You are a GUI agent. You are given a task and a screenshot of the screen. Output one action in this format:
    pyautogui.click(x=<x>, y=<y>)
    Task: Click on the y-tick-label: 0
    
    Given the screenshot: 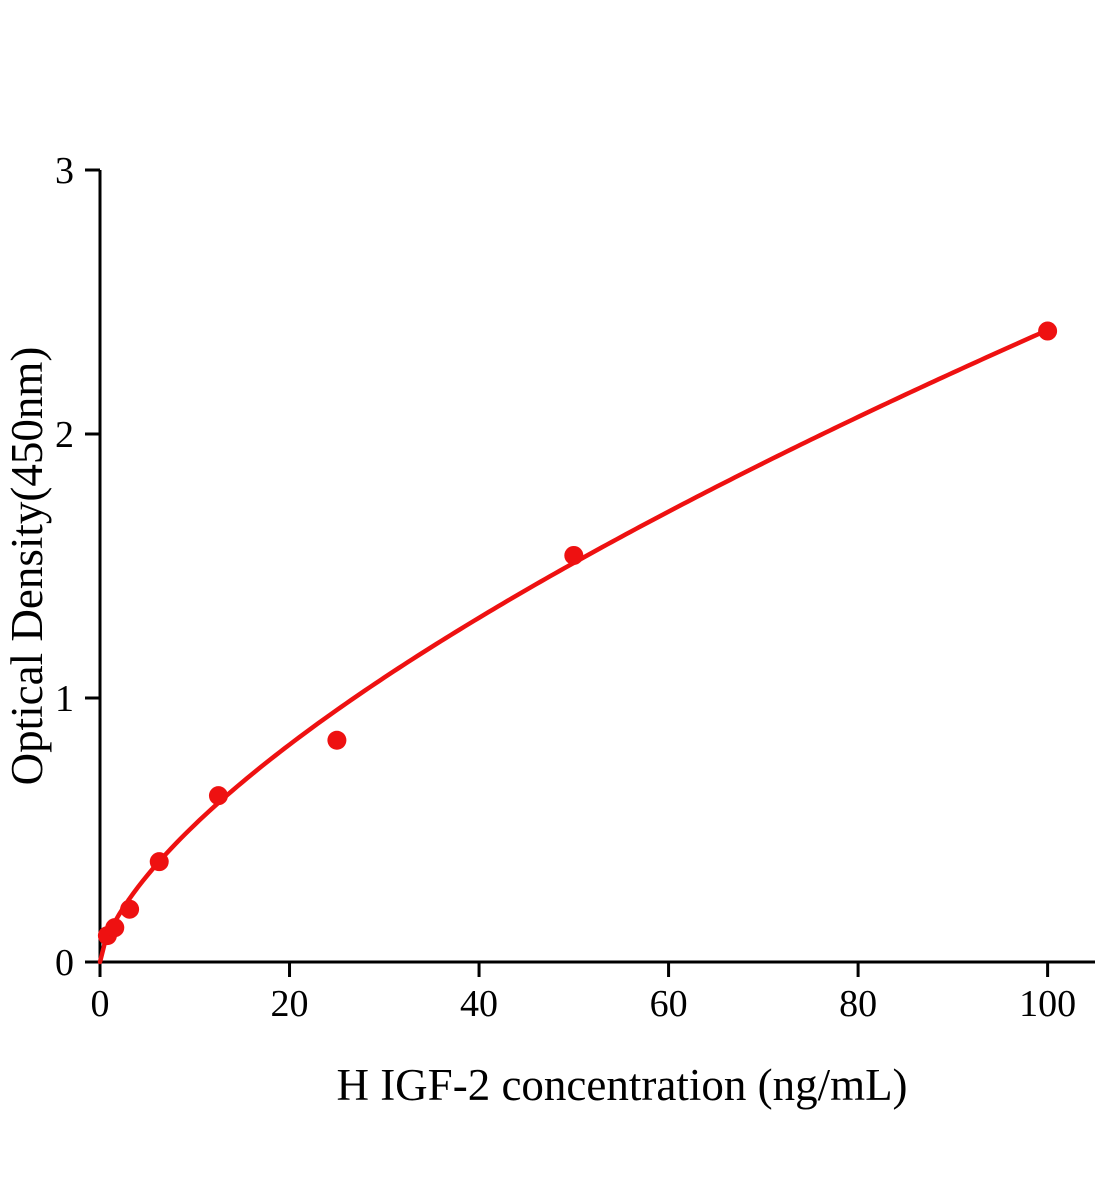 What is the action you would take?
    pyautogui.click(x=64, y=963)
    